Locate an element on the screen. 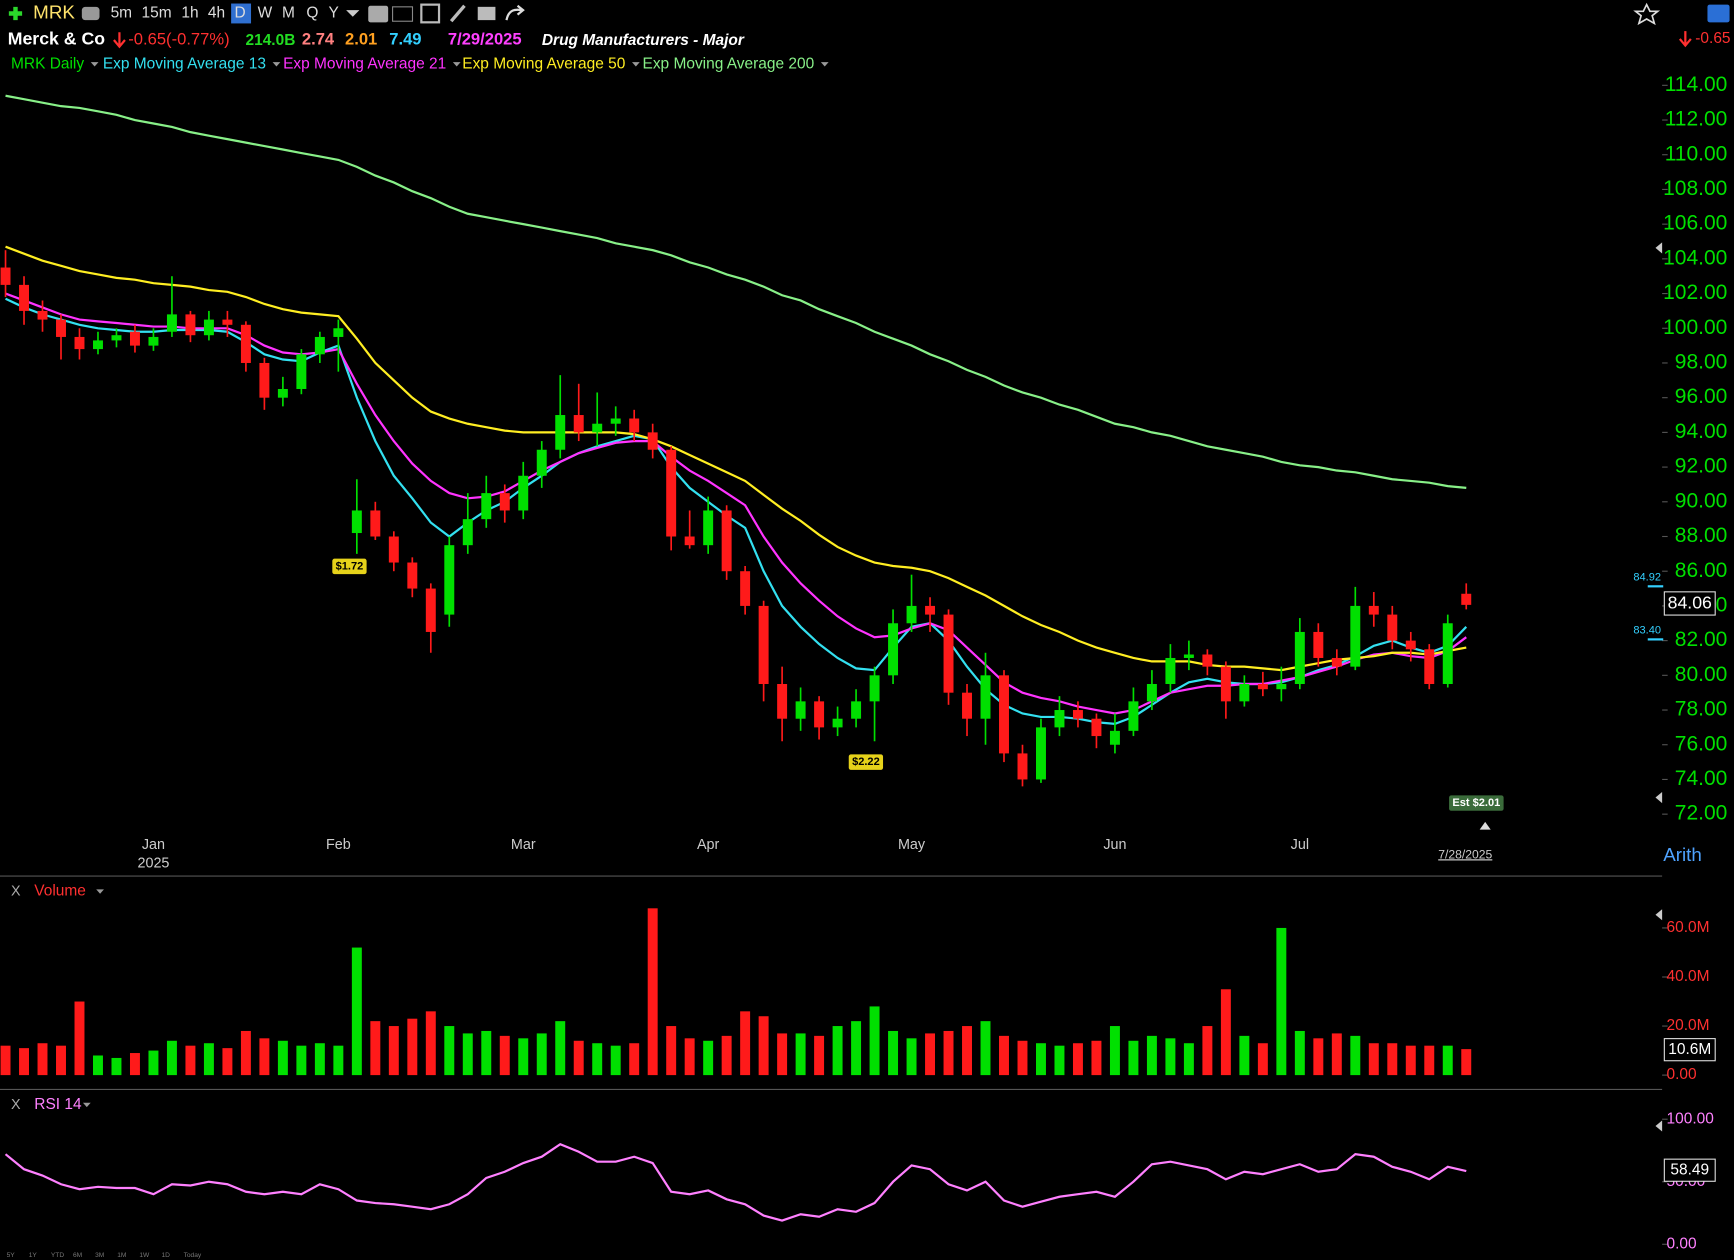 This screenshot has height=1260, width=1734. add-icon is located at coordinates (15, 13).